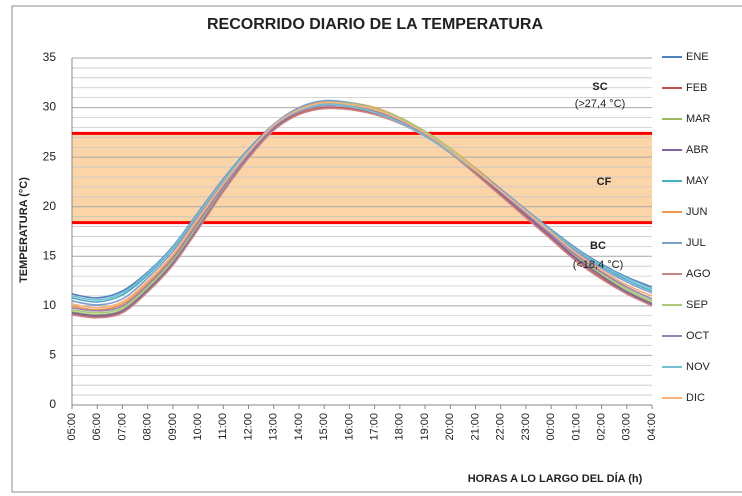  What do you see at coordinates (198, 427) in the screenshot?
I see `x-tick-label: 10:00` at bounding box center [198, 427].